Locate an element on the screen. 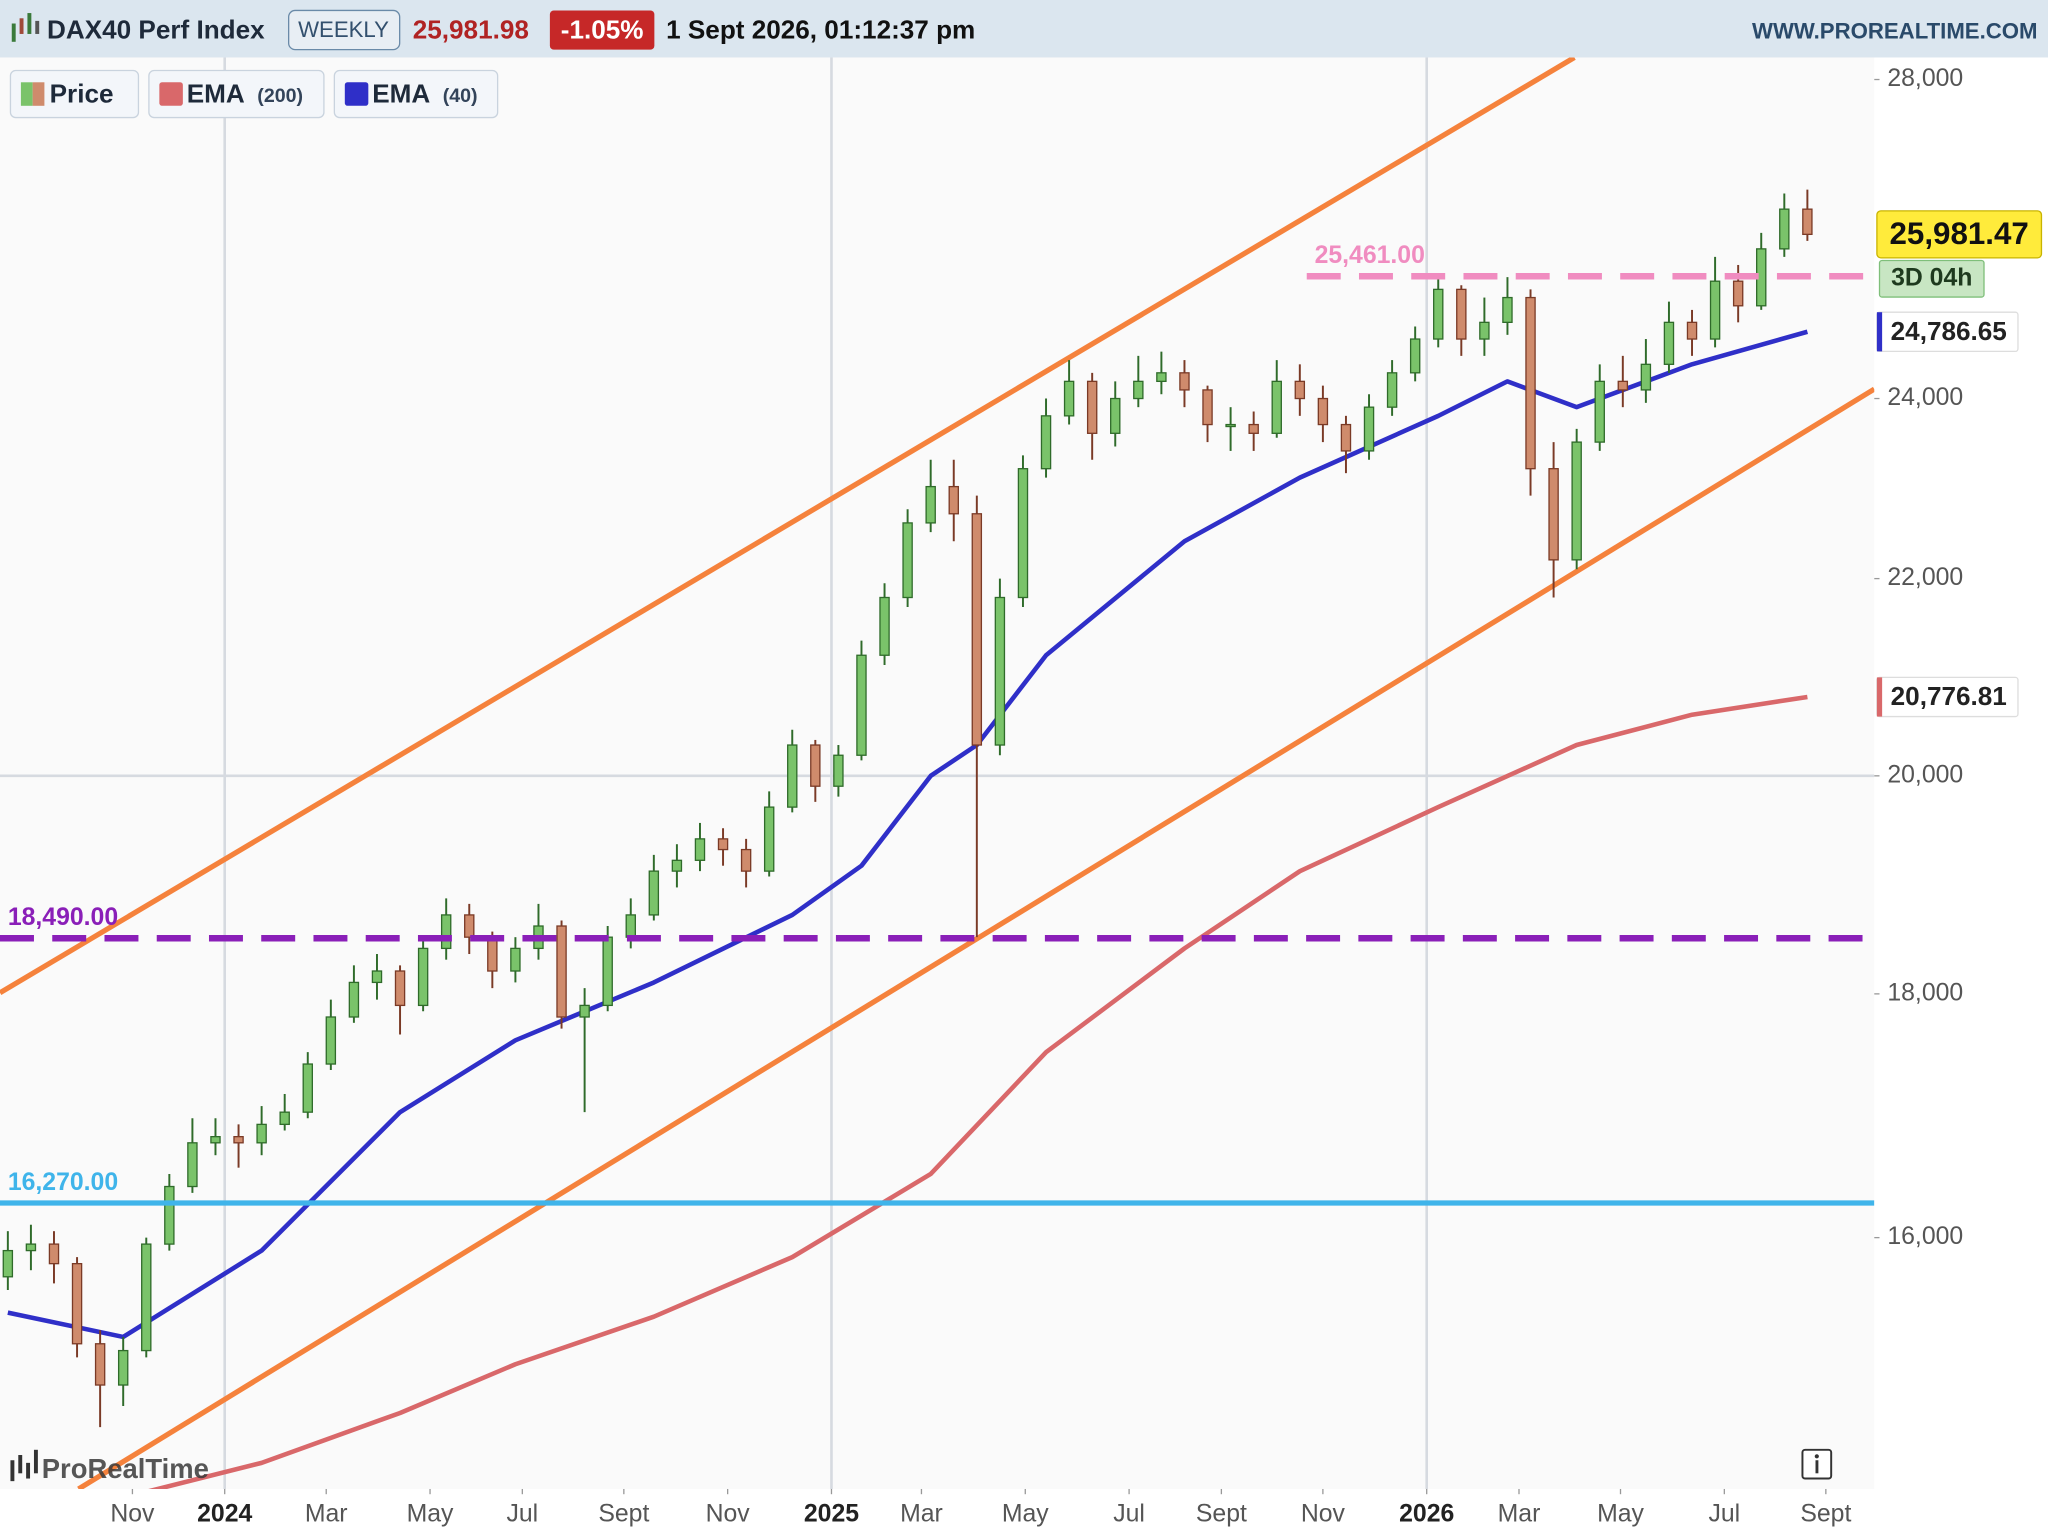 The image size is (2048, 1536). ema-value-label: 20,776.81 is located at coordinates (1949, 696).